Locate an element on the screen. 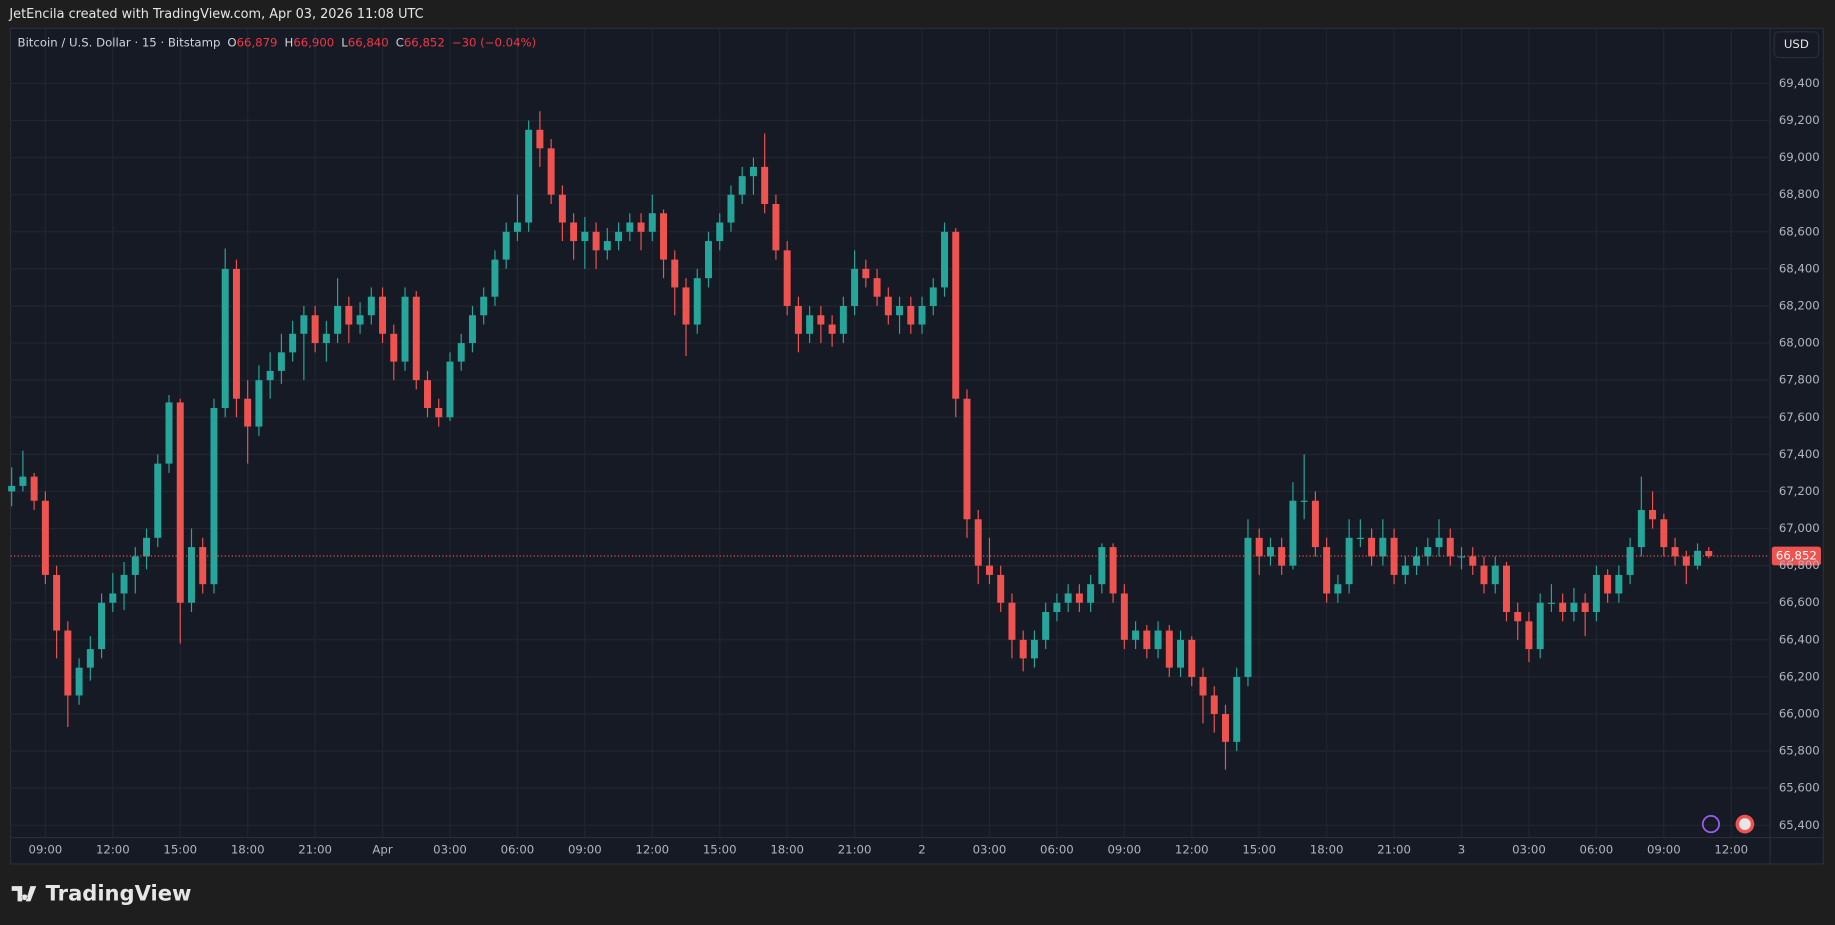  y-tick-label: 68,800 is located at coordinates (1799, 194).